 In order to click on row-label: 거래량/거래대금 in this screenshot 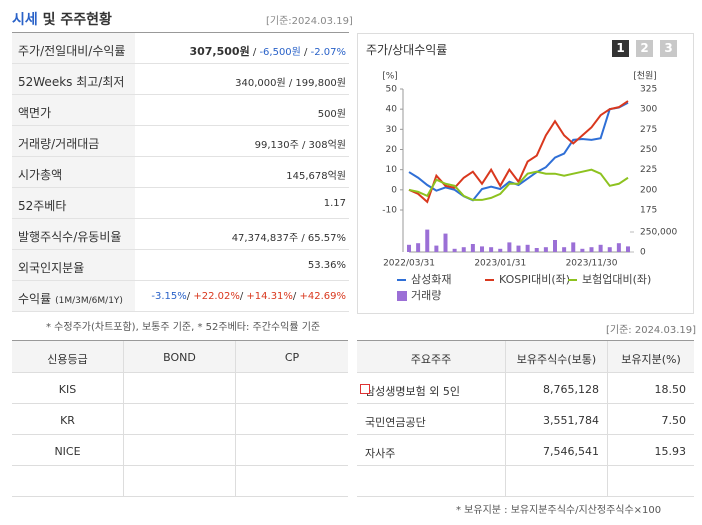, I will do `click(58, 143)`.